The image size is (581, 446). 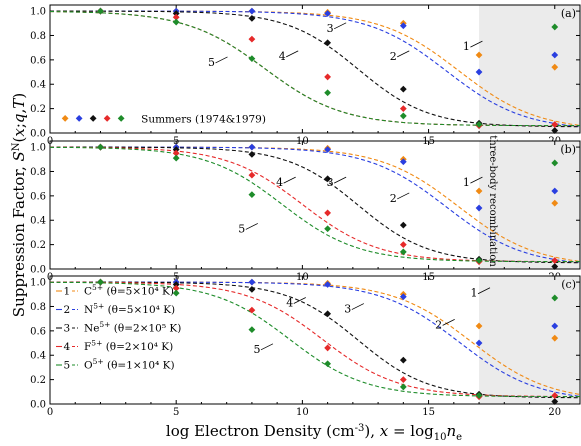 I want to click on legend-ion: O5+ (θ=1×10⁴ K), so click(x=129, y=364).